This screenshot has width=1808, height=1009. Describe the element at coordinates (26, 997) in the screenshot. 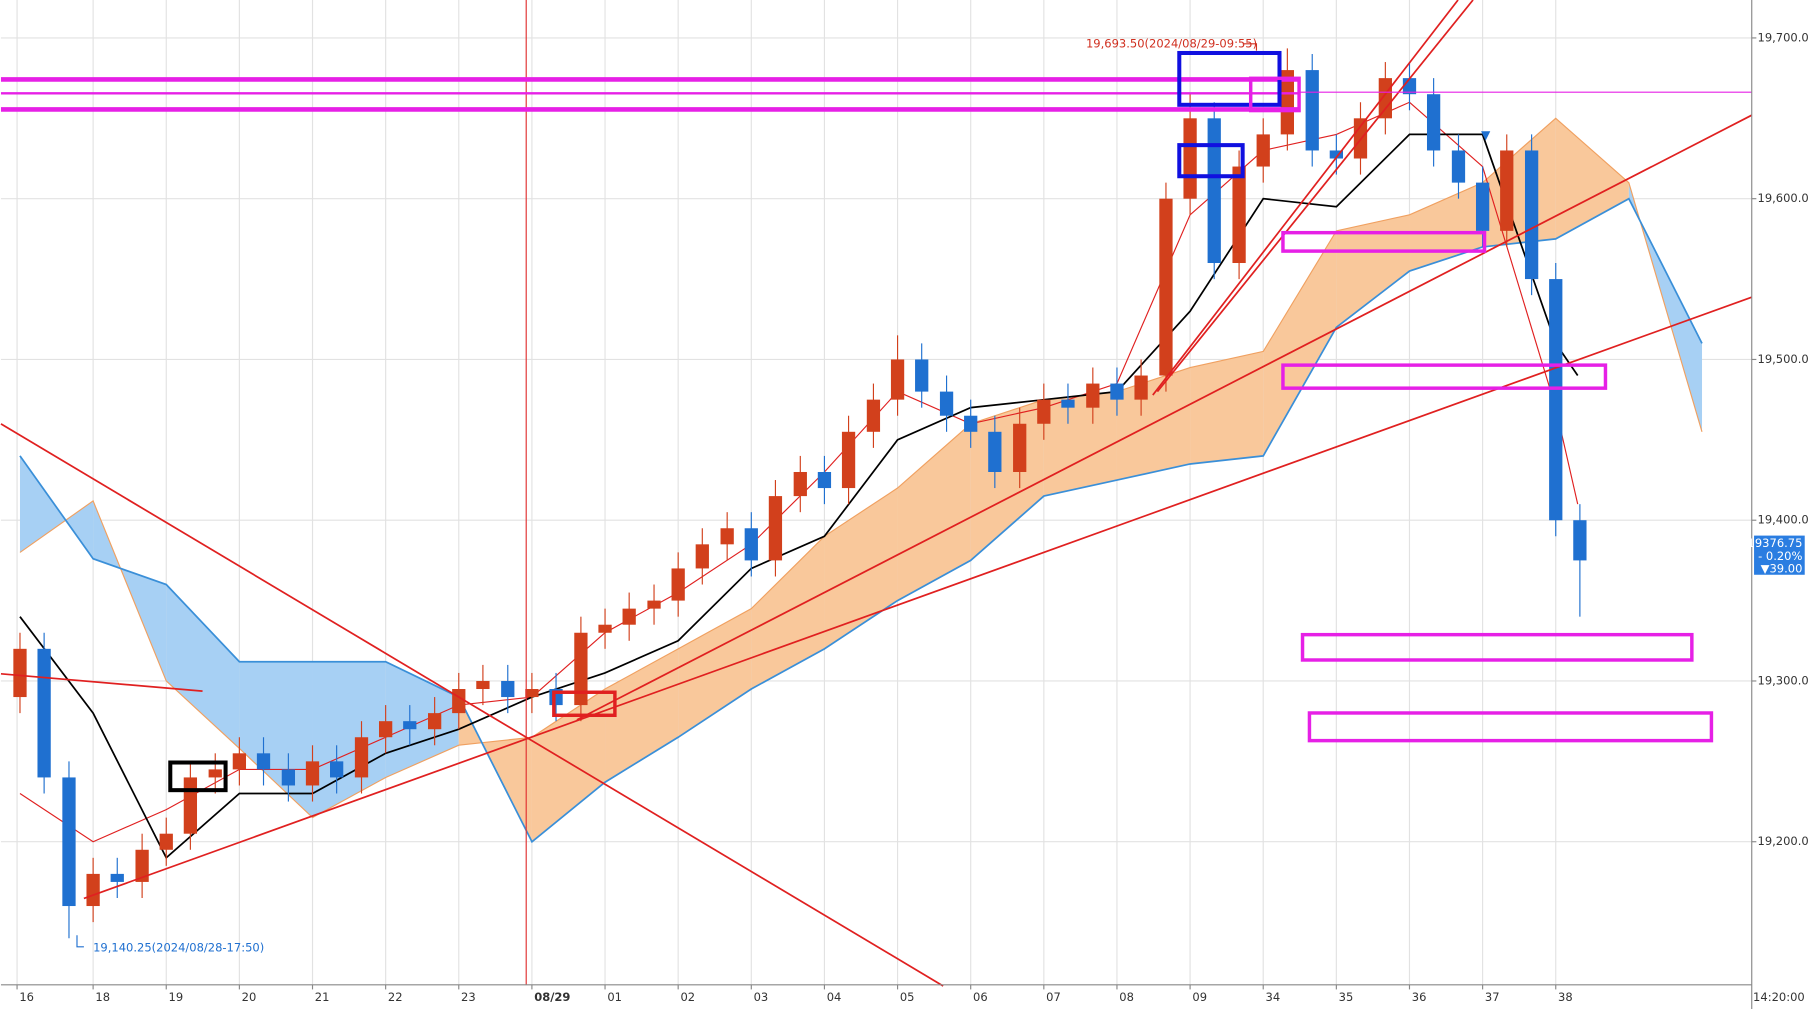

I see `x-tick-label: 16` at that location.